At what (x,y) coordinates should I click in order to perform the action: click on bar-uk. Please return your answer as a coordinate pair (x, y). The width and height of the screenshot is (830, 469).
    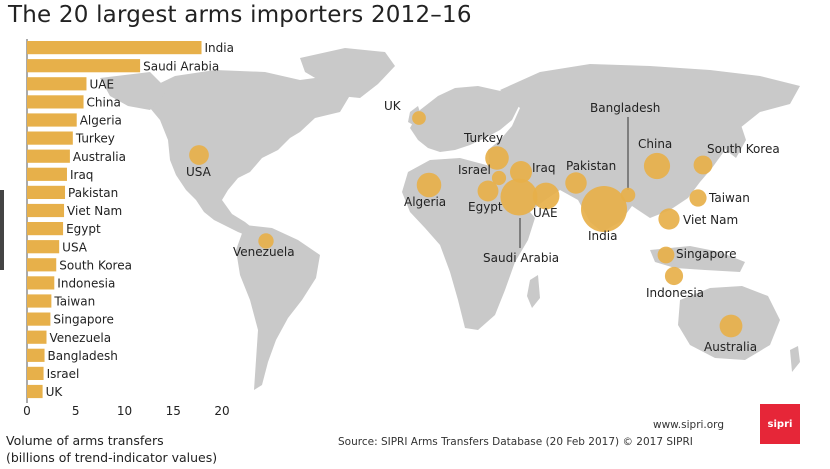
    Looking at the image, I should click on (35, 391).